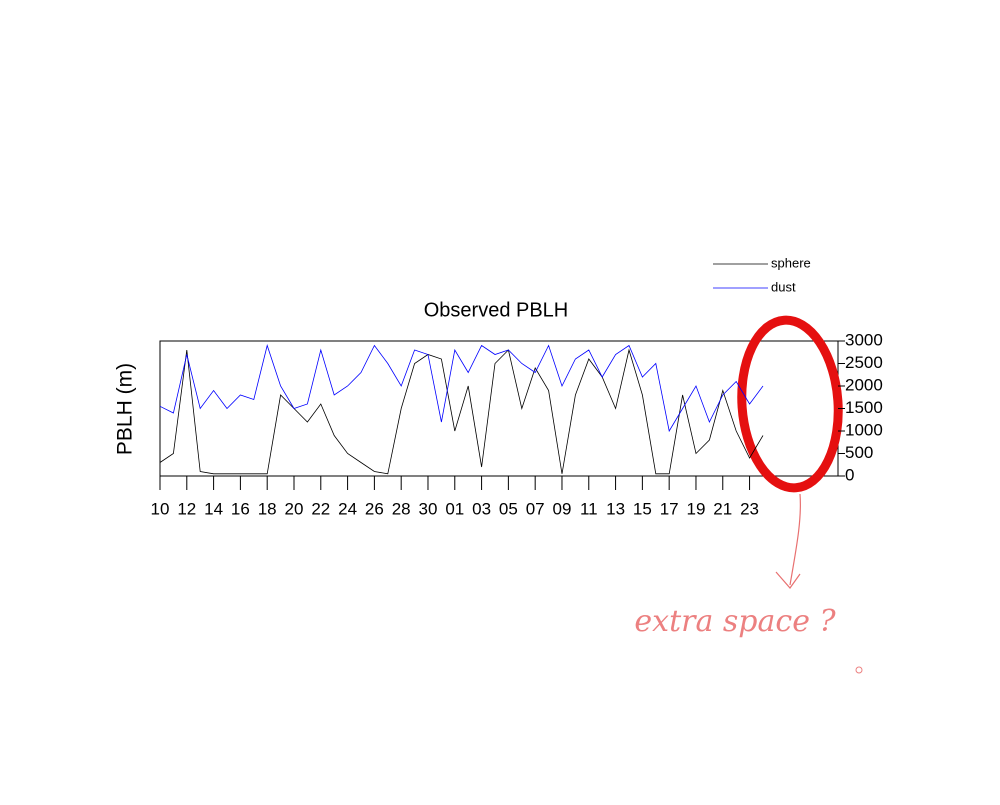  What do you see at coordinates (213, 508) in the screenshot?
I see `x-tick-label: 14` at bounding box center [213, 508].